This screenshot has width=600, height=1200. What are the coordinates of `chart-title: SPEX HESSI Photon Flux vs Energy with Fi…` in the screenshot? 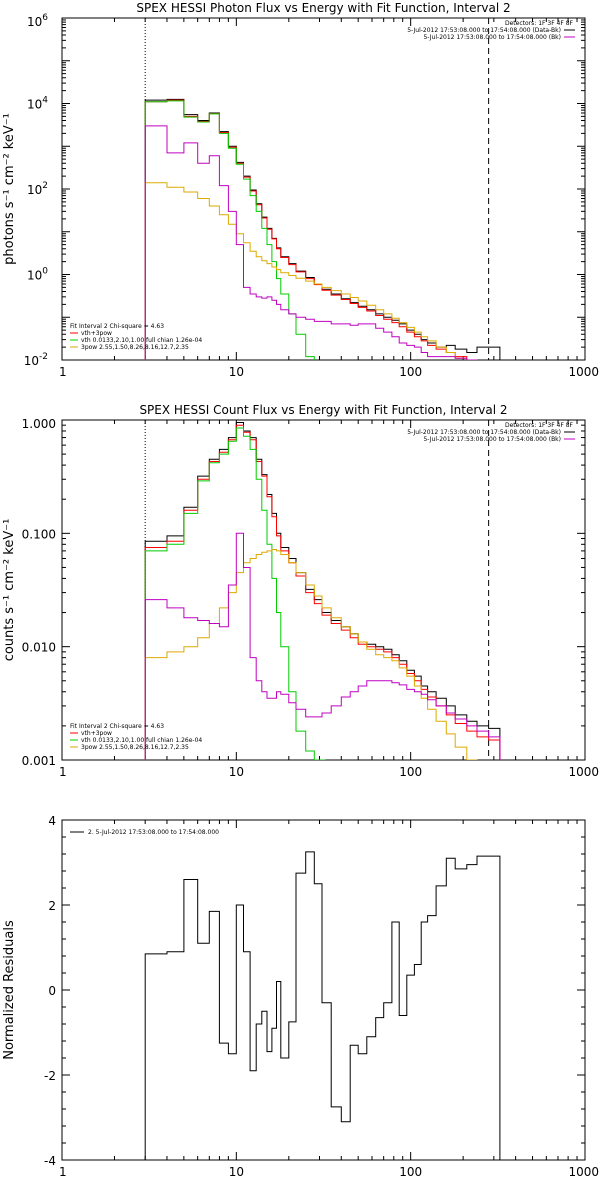 It's located at (323, 8).